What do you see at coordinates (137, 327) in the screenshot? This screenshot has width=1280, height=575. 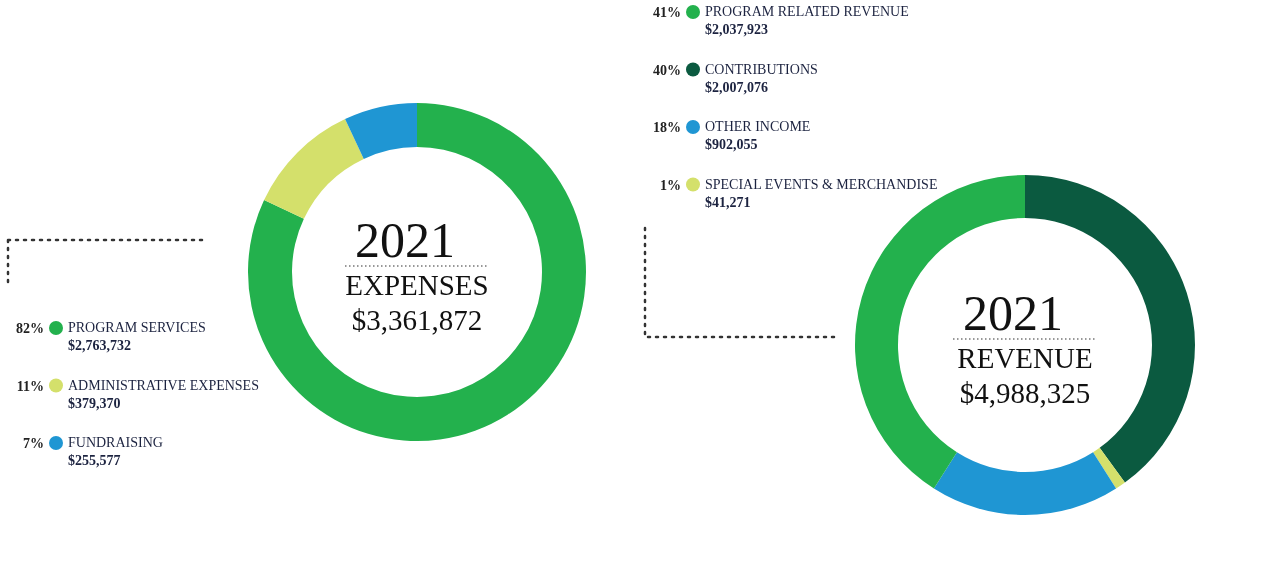 I see `legend-label: PROGRAM SERVICES` at bounding box center [137, 327].